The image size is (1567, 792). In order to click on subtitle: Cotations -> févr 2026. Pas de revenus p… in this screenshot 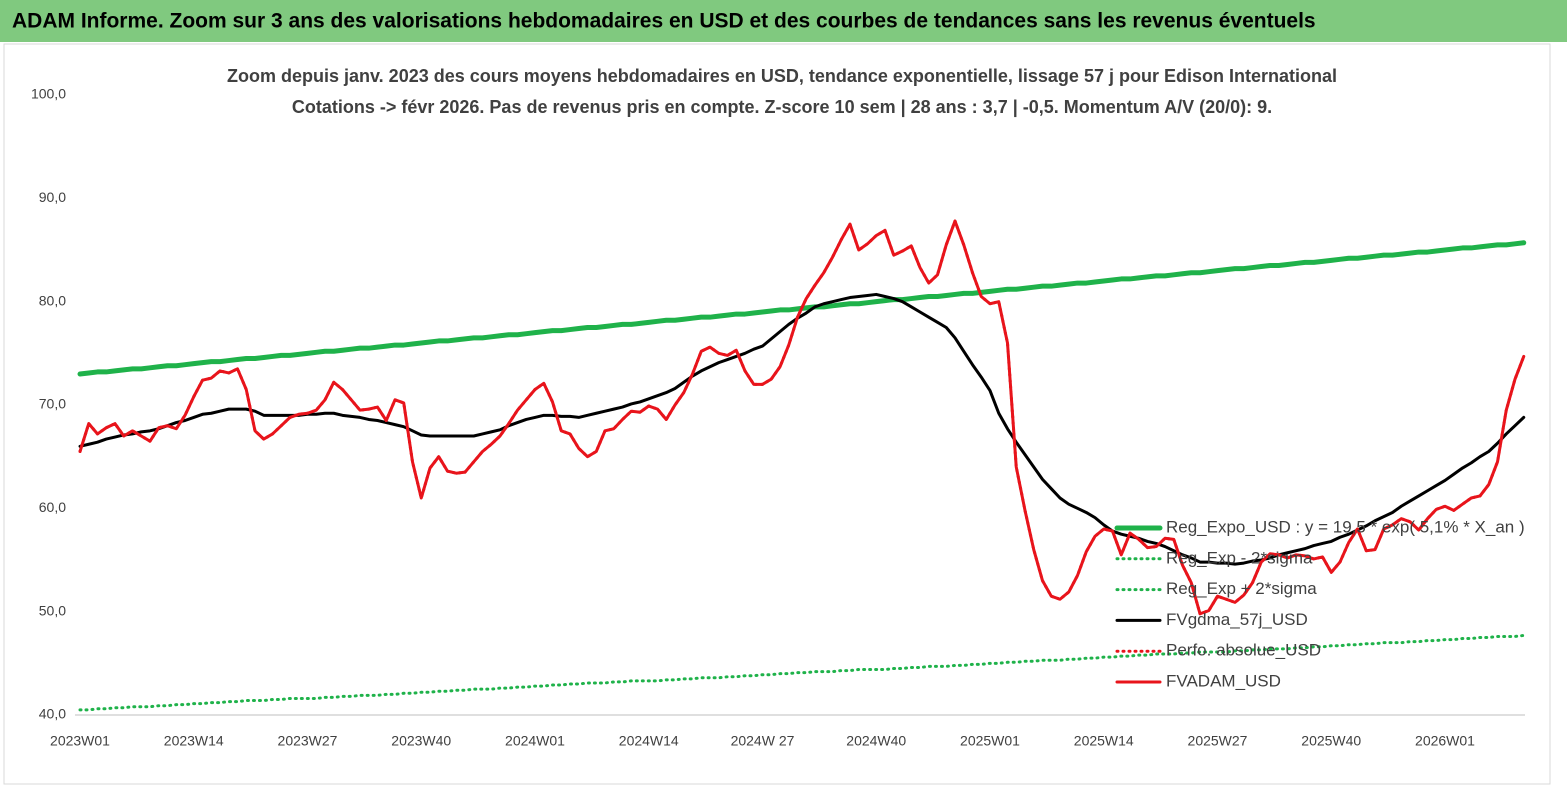, I will do `click(782, 107)`.